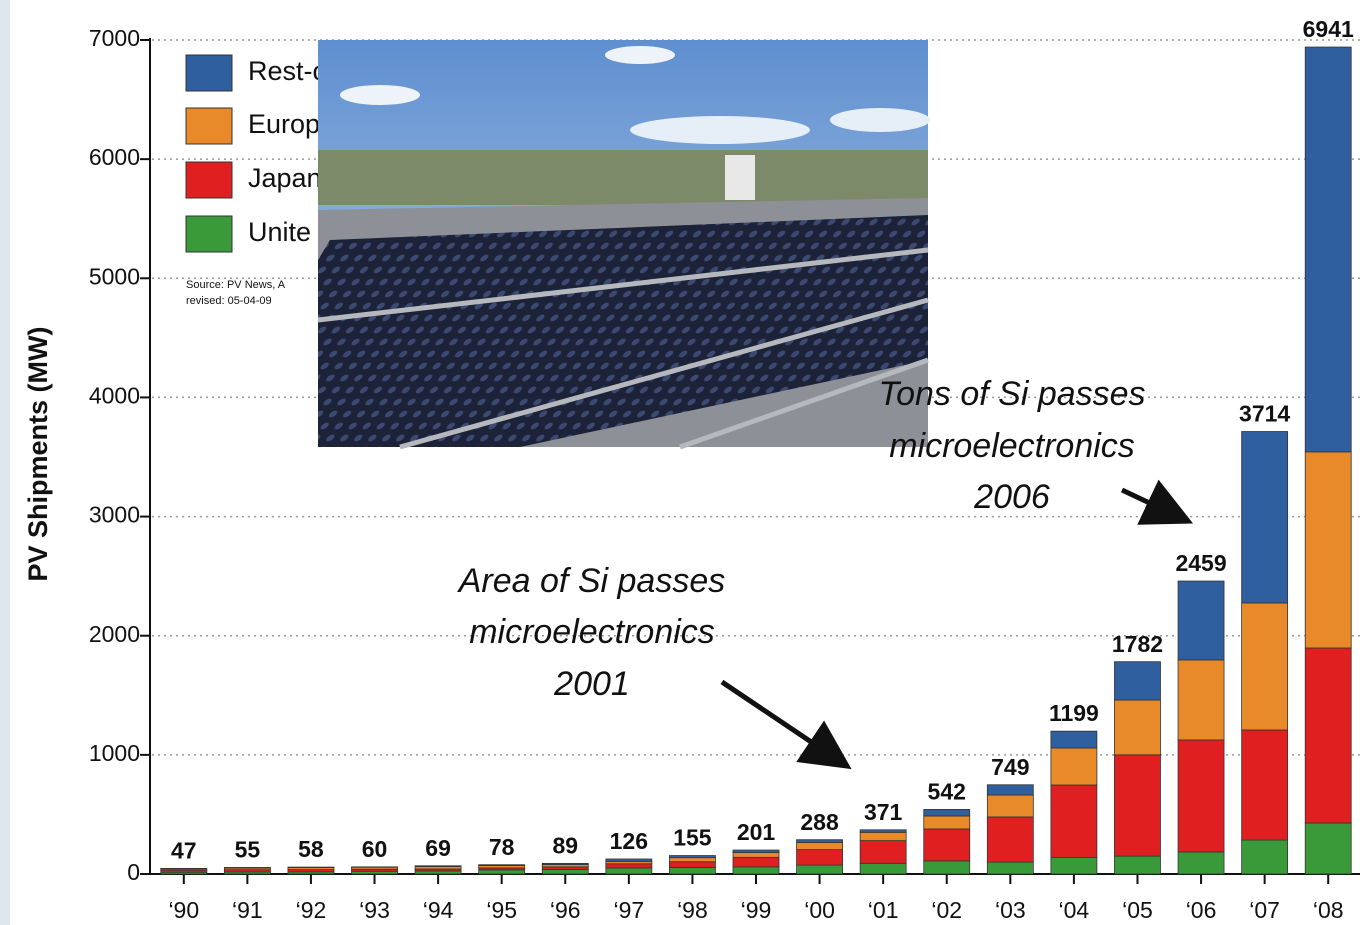 The image size is (1371, 925). What do you see at coordinates (1328, 29) in the screenshot?
I see `total-label: 6941` at bounding box center [1328, 29].